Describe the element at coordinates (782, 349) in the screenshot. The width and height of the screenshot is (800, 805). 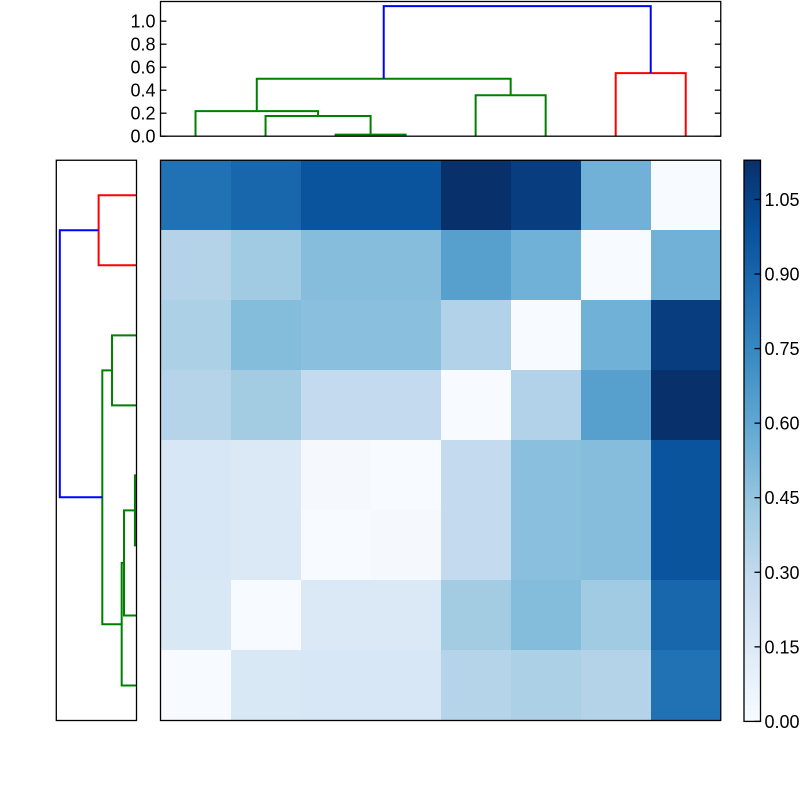
I see `svg-text: 0.75` at that location.